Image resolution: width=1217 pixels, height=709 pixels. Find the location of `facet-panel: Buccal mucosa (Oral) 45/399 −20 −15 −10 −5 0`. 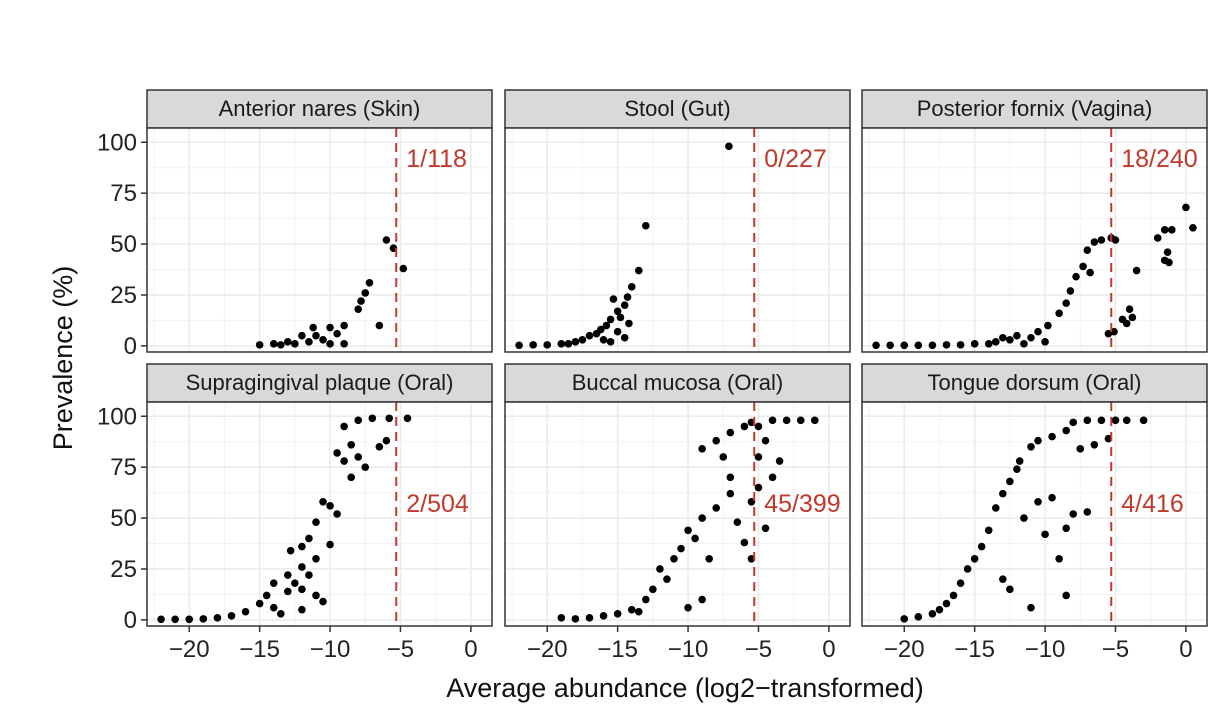

facet-panel: Buccal mucosa (Oral) 45/399 −20 −15 −10 −5 0 is located at coordinates (677, 513).